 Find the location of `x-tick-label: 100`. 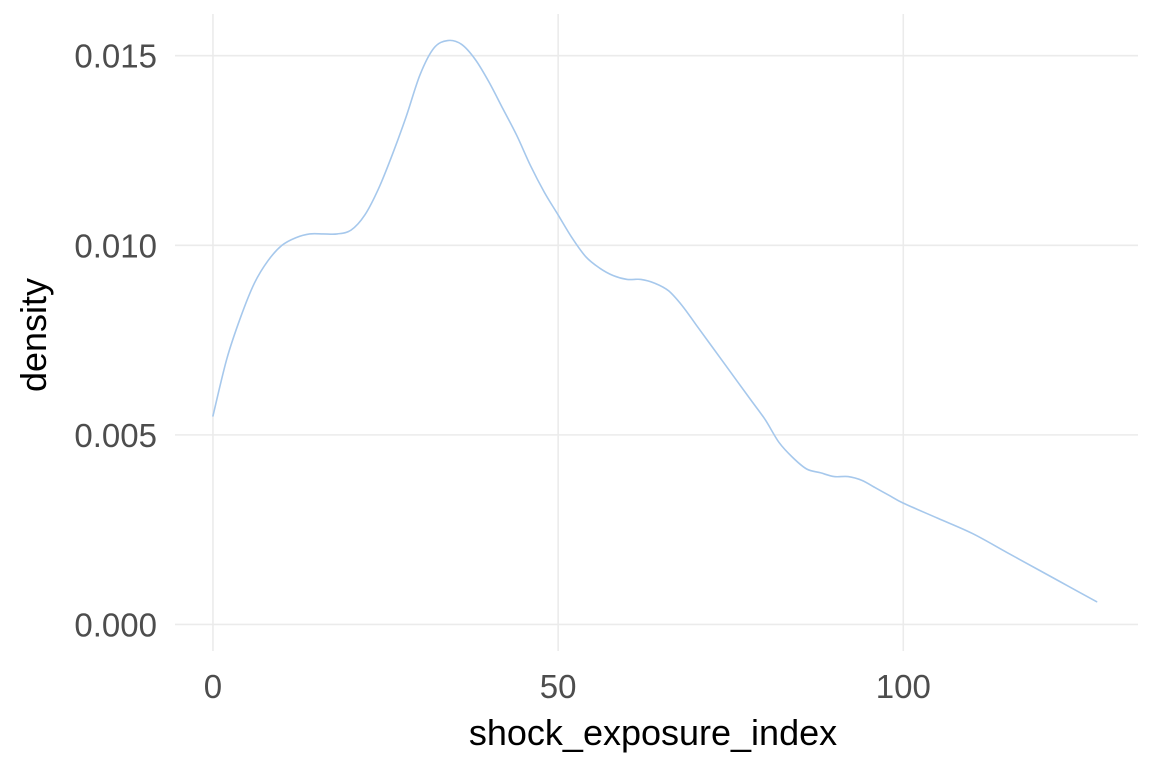

x-tick-label: 100 is located at coordinates (903, 686).